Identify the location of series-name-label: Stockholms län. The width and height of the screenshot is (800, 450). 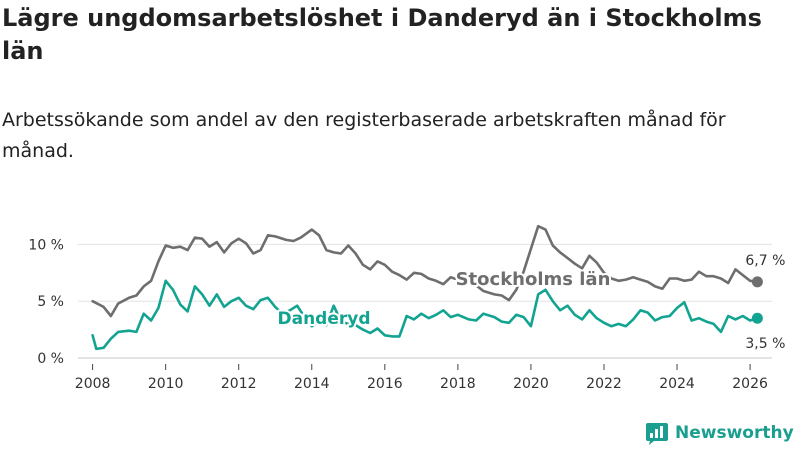
(533, 279).